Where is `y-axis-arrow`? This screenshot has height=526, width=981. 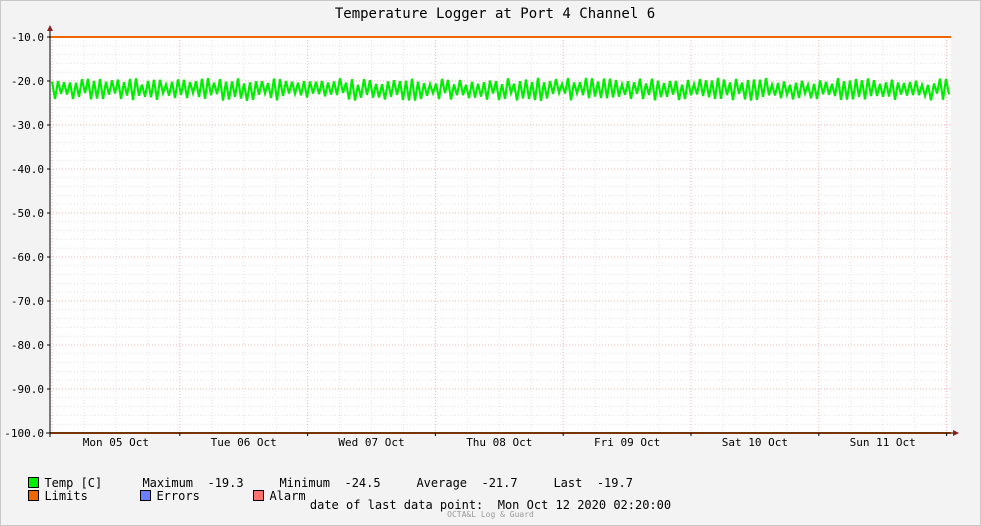
y-axis-arrow is located at coordinates (50, 28).